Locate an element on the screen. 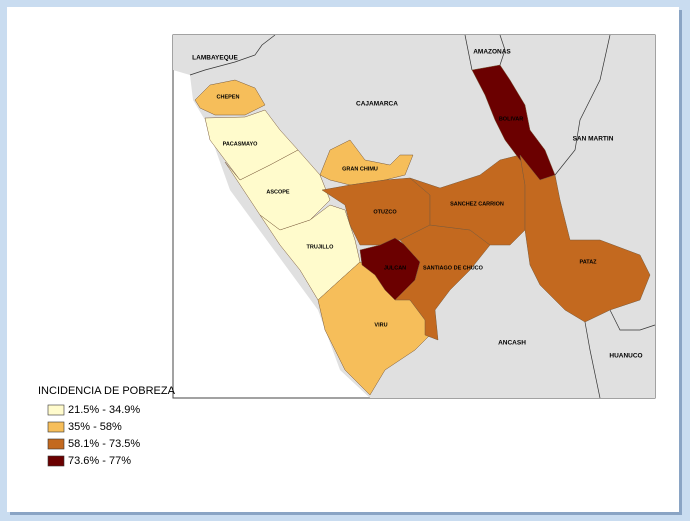 The height and width of the screenshot is (521, 690). legend-label: 58.1% - 73.5% is located at coordinates (104, 444).